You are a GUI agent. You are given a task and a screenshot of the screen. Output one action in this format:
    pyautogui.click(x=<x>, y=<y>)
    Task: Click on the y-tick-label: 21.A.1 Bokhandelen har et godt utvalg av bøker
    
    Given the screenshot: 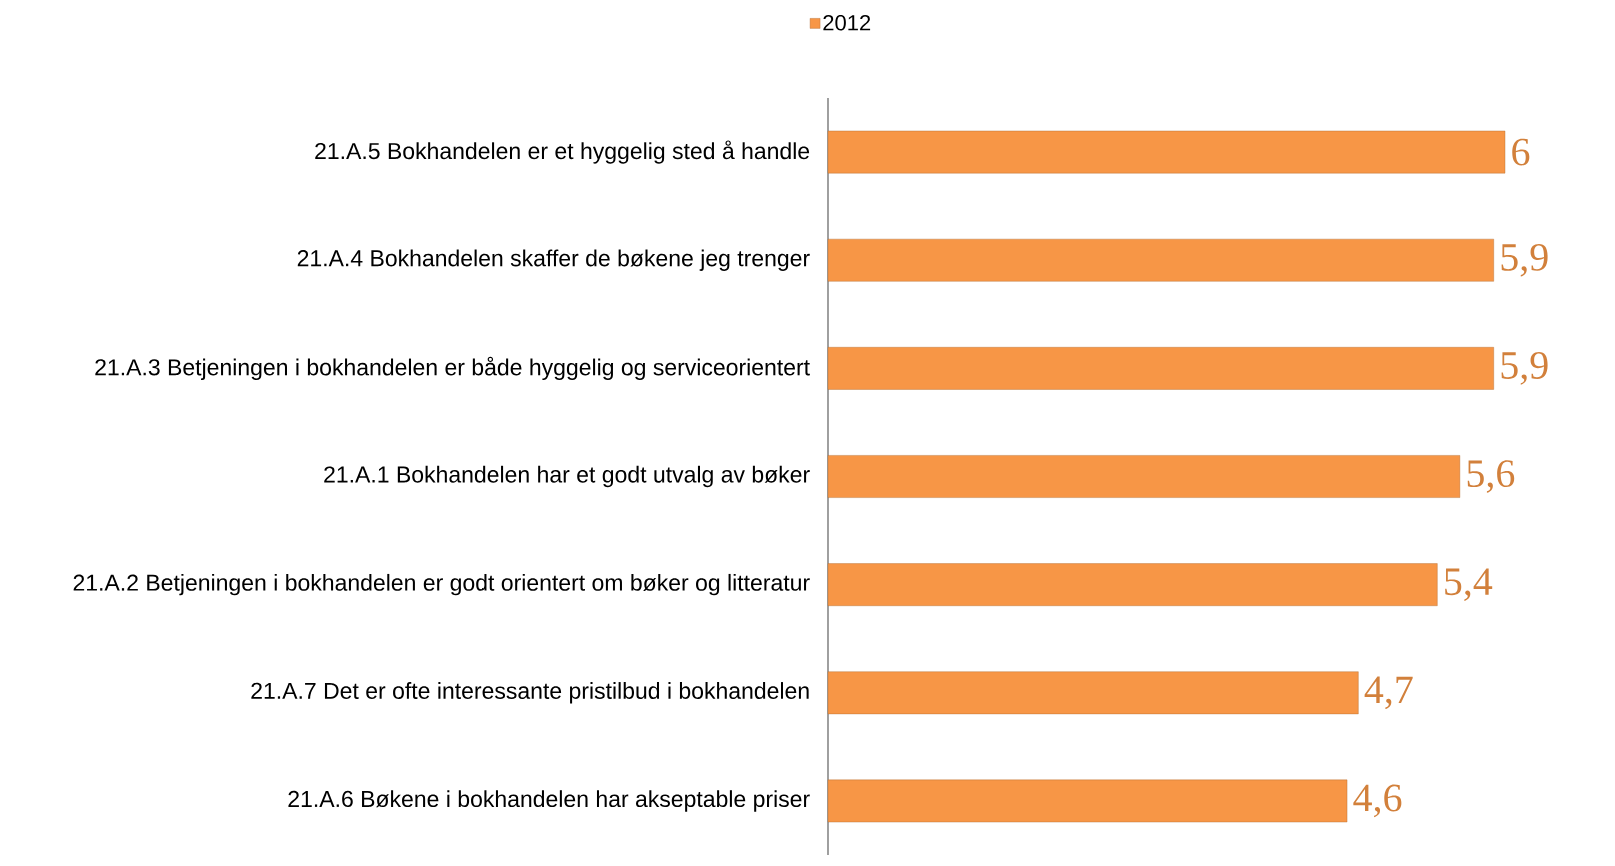 What is the action you would take?
    pyautogui.click(x=567, y=476)
    